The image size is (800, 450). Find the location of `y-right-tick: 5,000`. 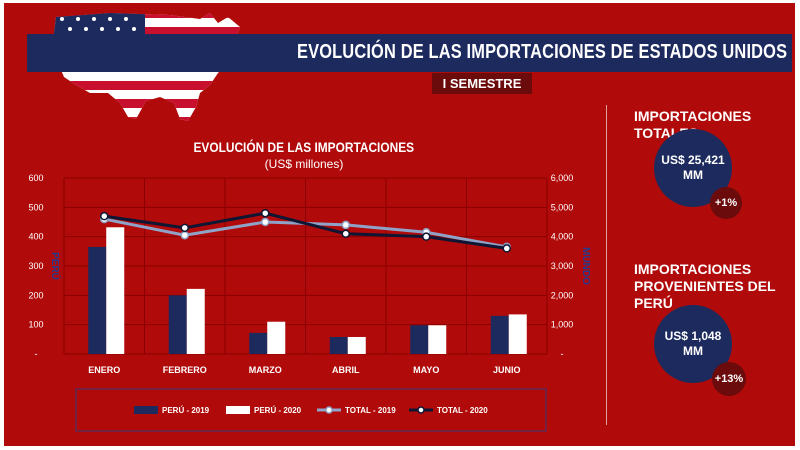

y-right-tick: 5,000 is located at coordinates (562, 207).